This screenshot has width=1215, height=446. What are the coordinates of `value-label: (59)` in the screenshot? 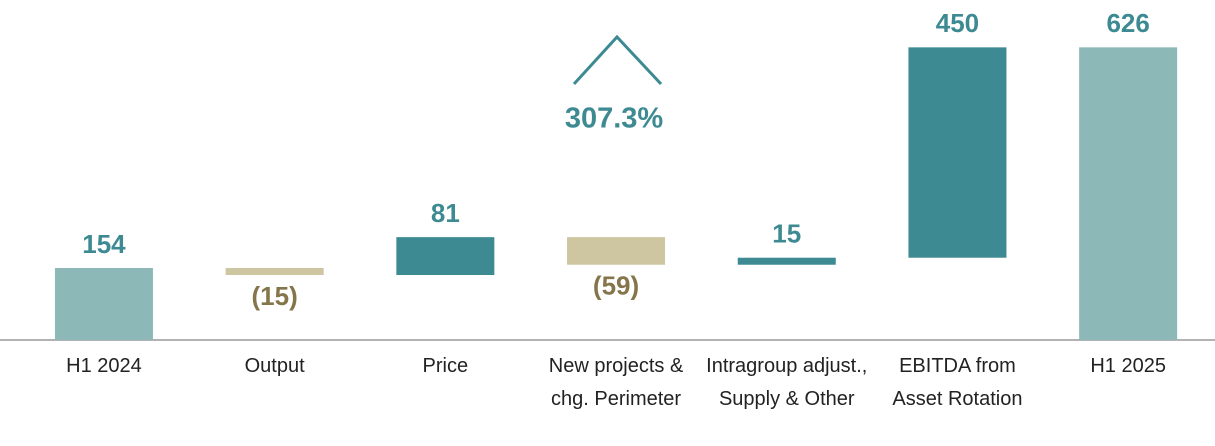 It's located at (616, 286).